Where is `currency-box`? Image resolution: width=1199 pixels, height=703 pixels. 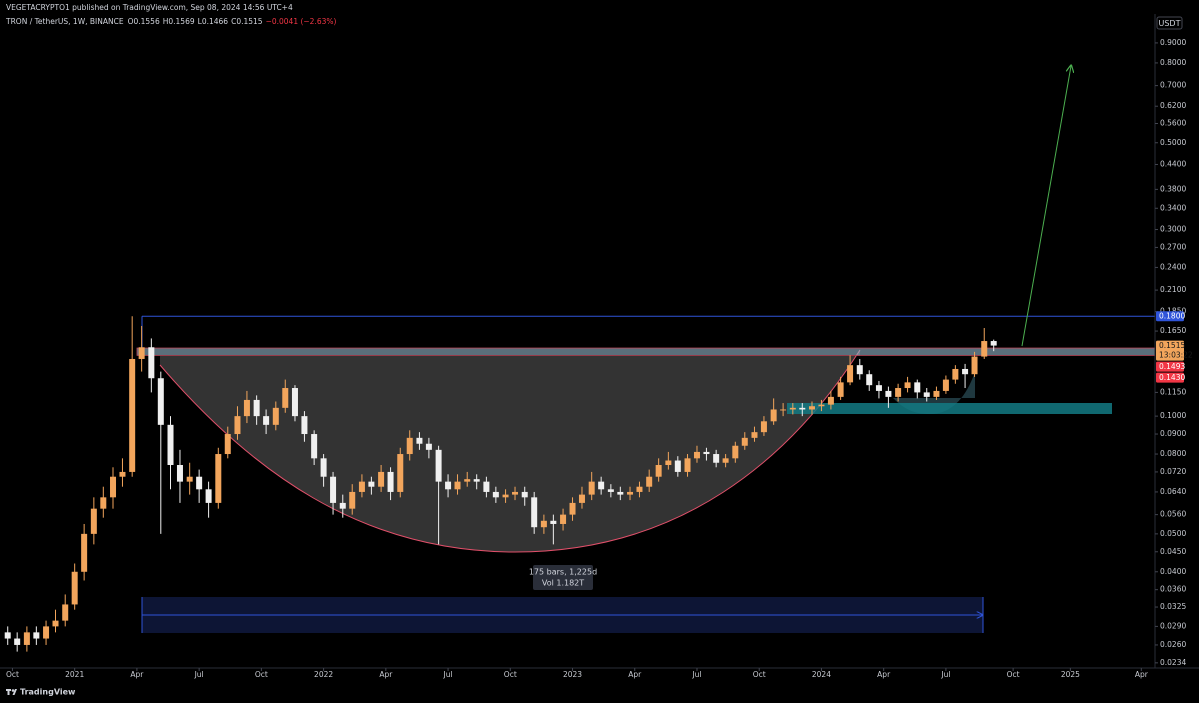 currency-box is located at coordinates (1169, 23).